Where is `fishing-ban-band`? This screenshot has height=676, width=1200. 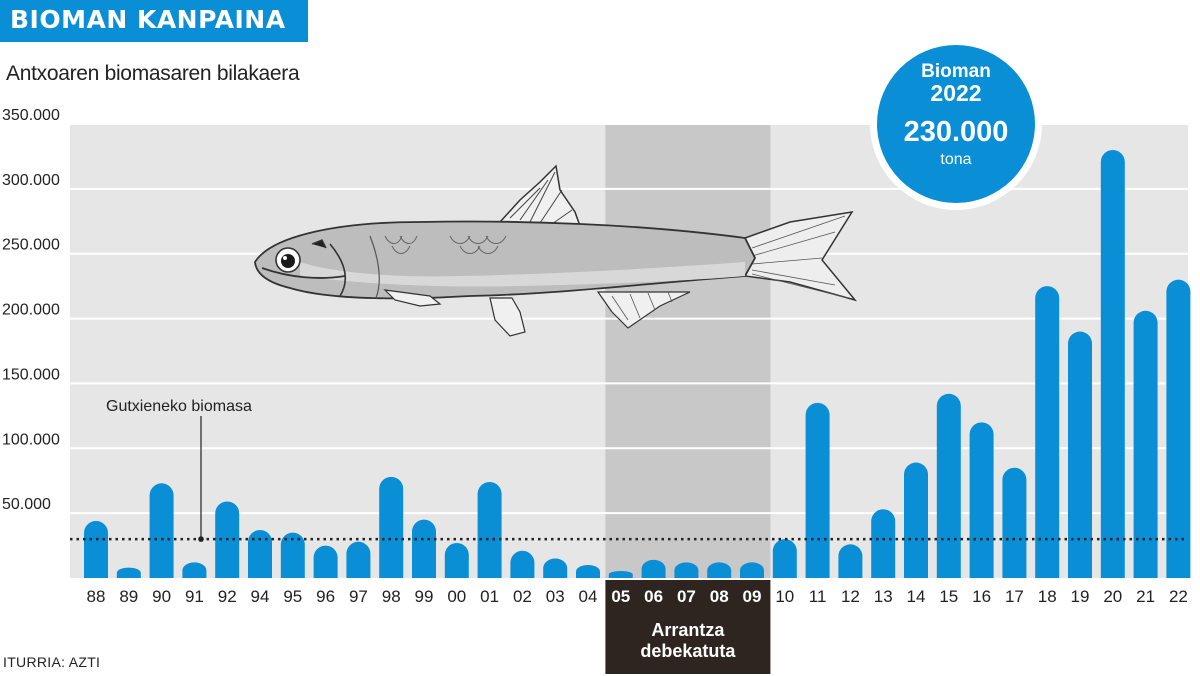 fishing-ban-band is located at coordinates (688, 351).